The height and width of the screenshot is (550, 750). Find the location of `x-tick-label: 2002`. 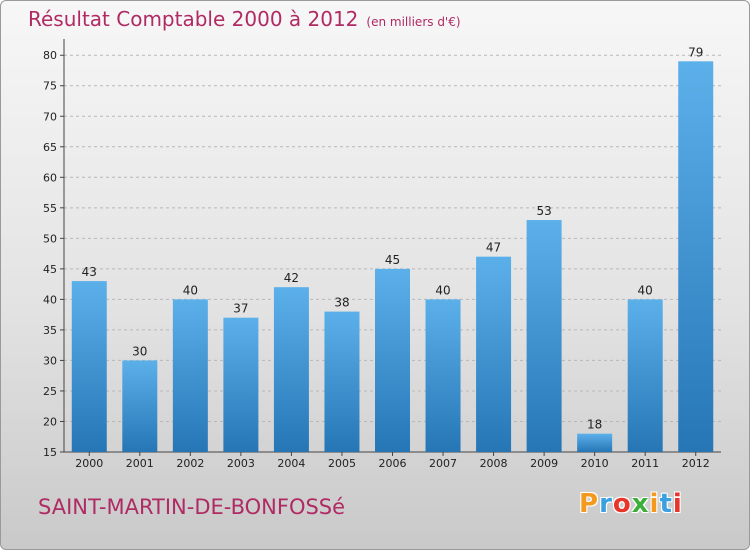

x-tick-label: 2002 is located at coordinates (190, 463).